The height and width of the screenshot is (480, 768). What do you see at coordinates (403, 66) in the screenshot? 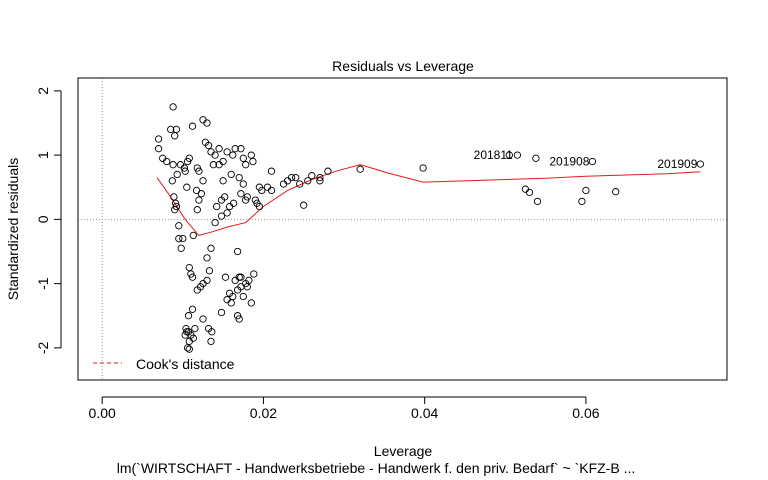
I see `chart-title: Residuals vs Leverage` at bounding box center [403, 66].